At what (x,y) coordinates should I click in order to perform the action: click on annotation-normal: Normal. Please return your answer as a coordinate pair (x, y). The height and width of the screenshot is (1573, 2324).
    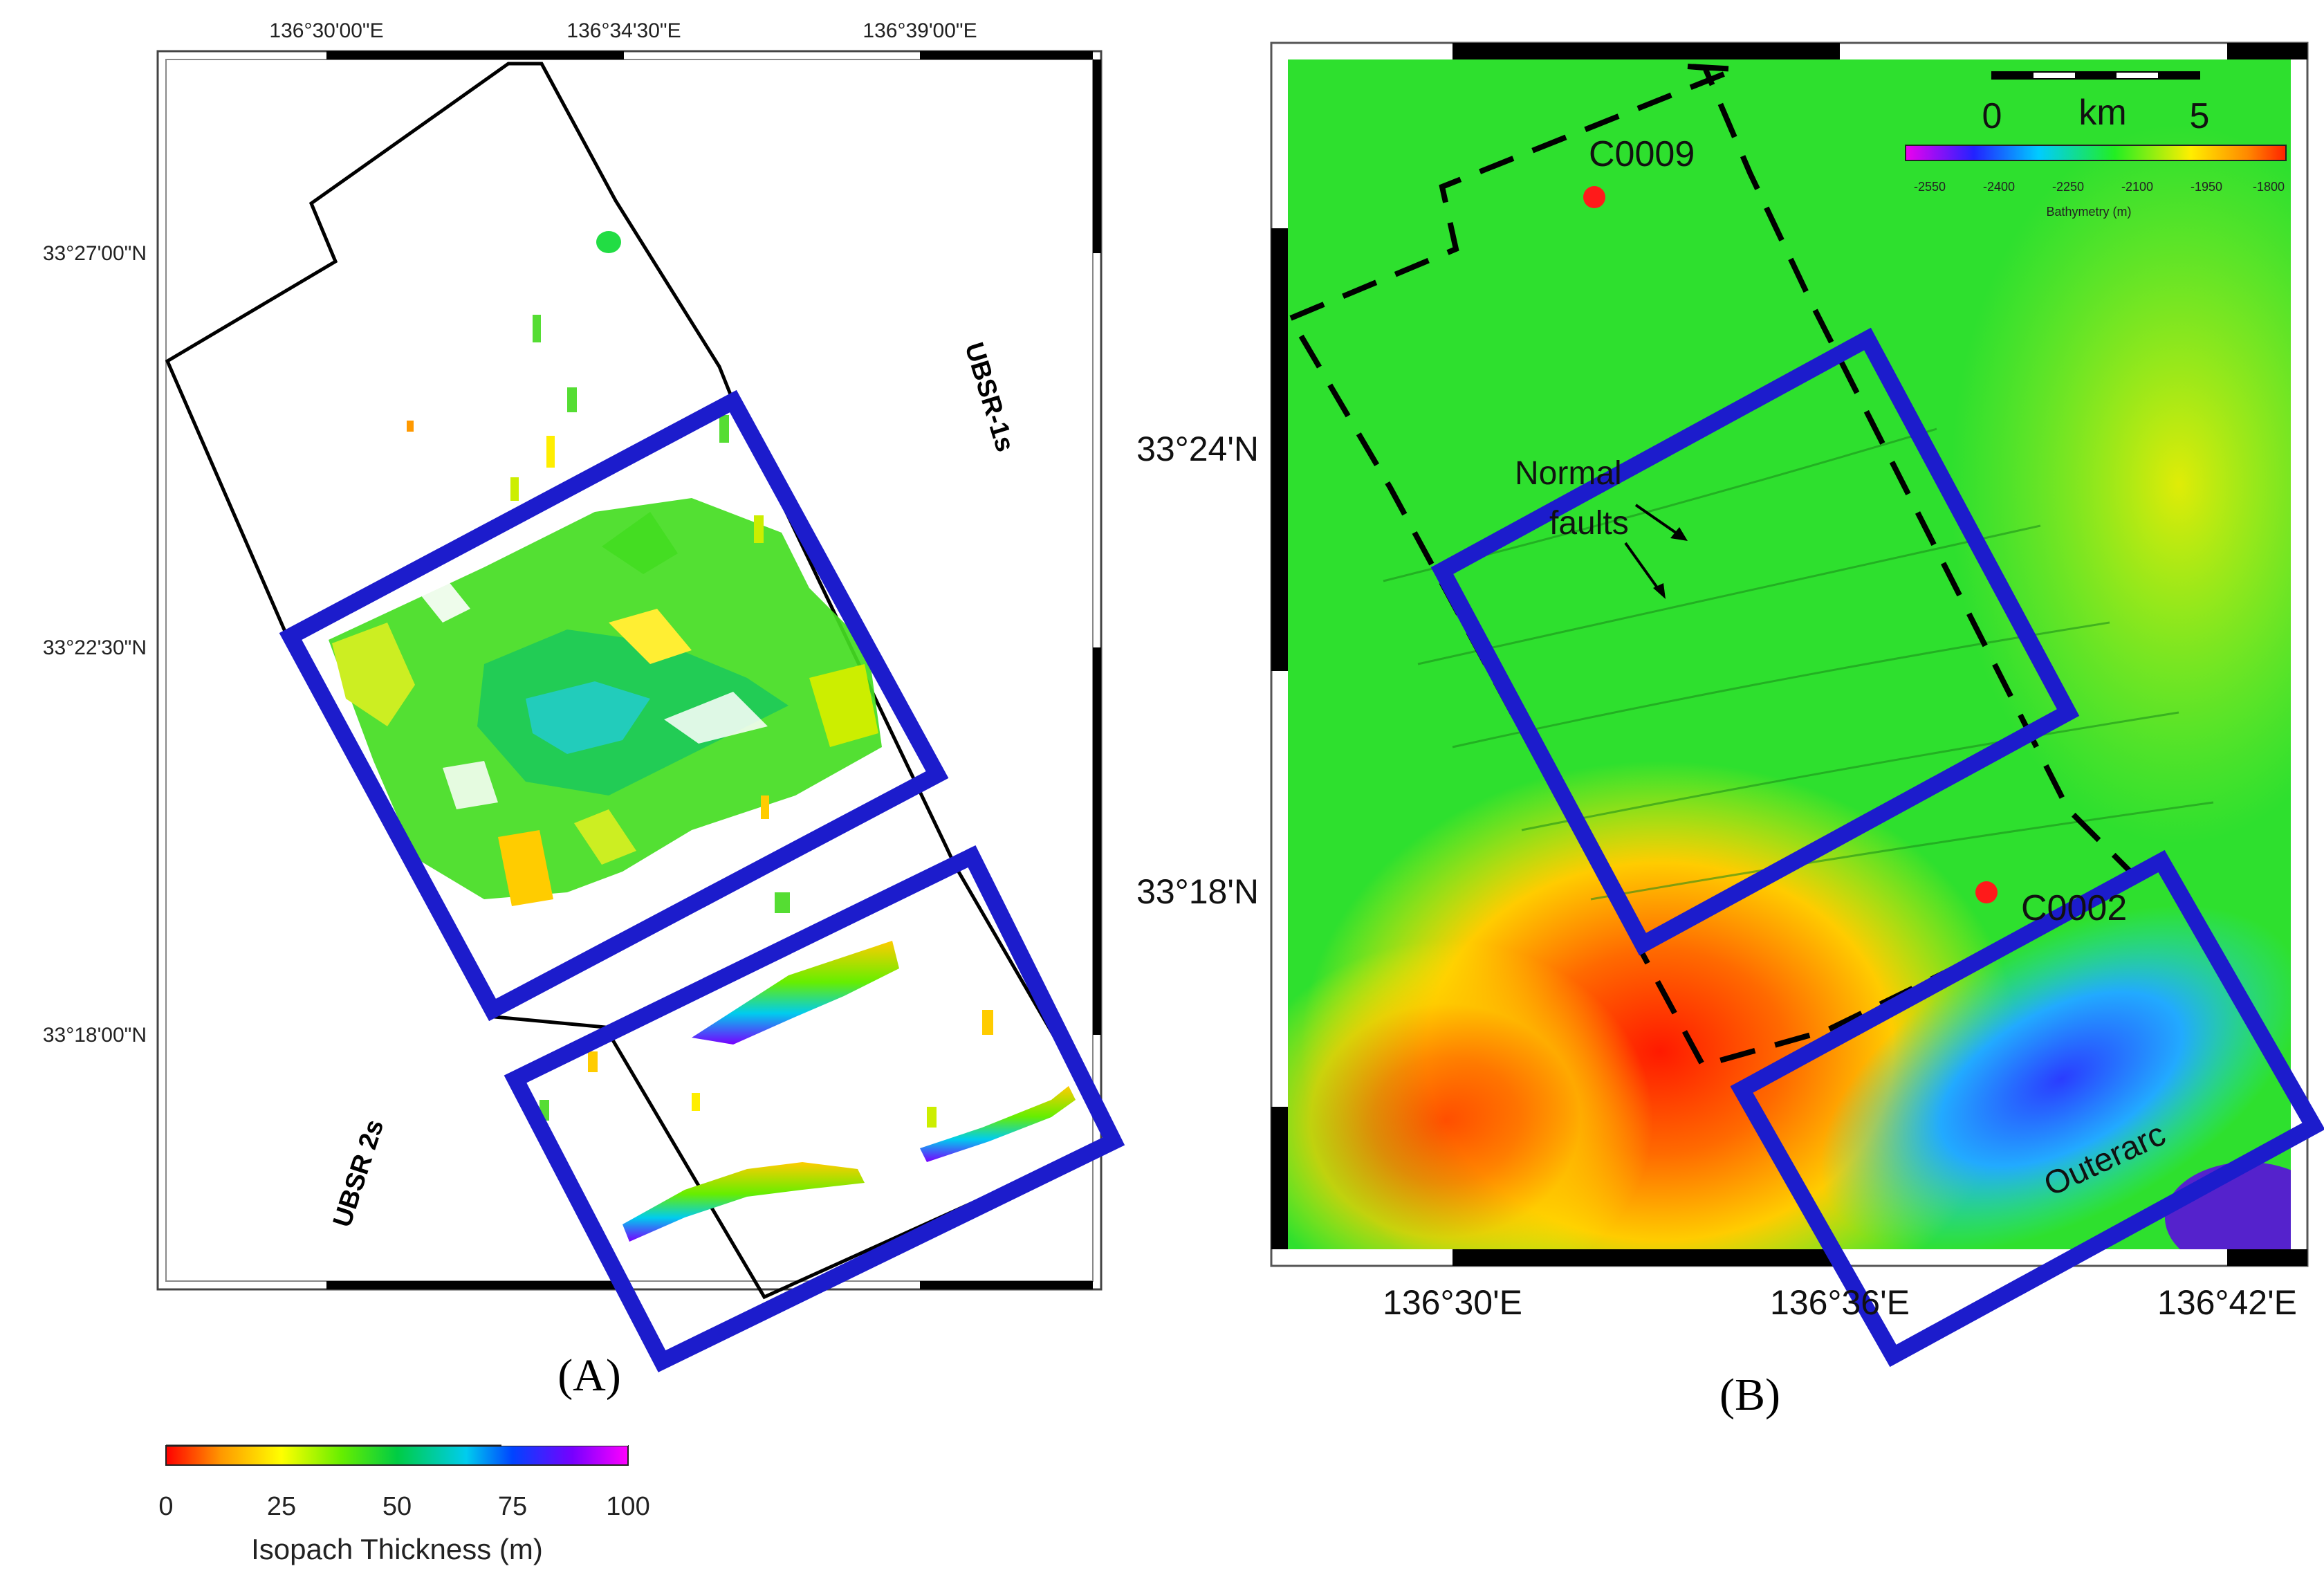
    Looking at the image, I should click on (1568, 474).